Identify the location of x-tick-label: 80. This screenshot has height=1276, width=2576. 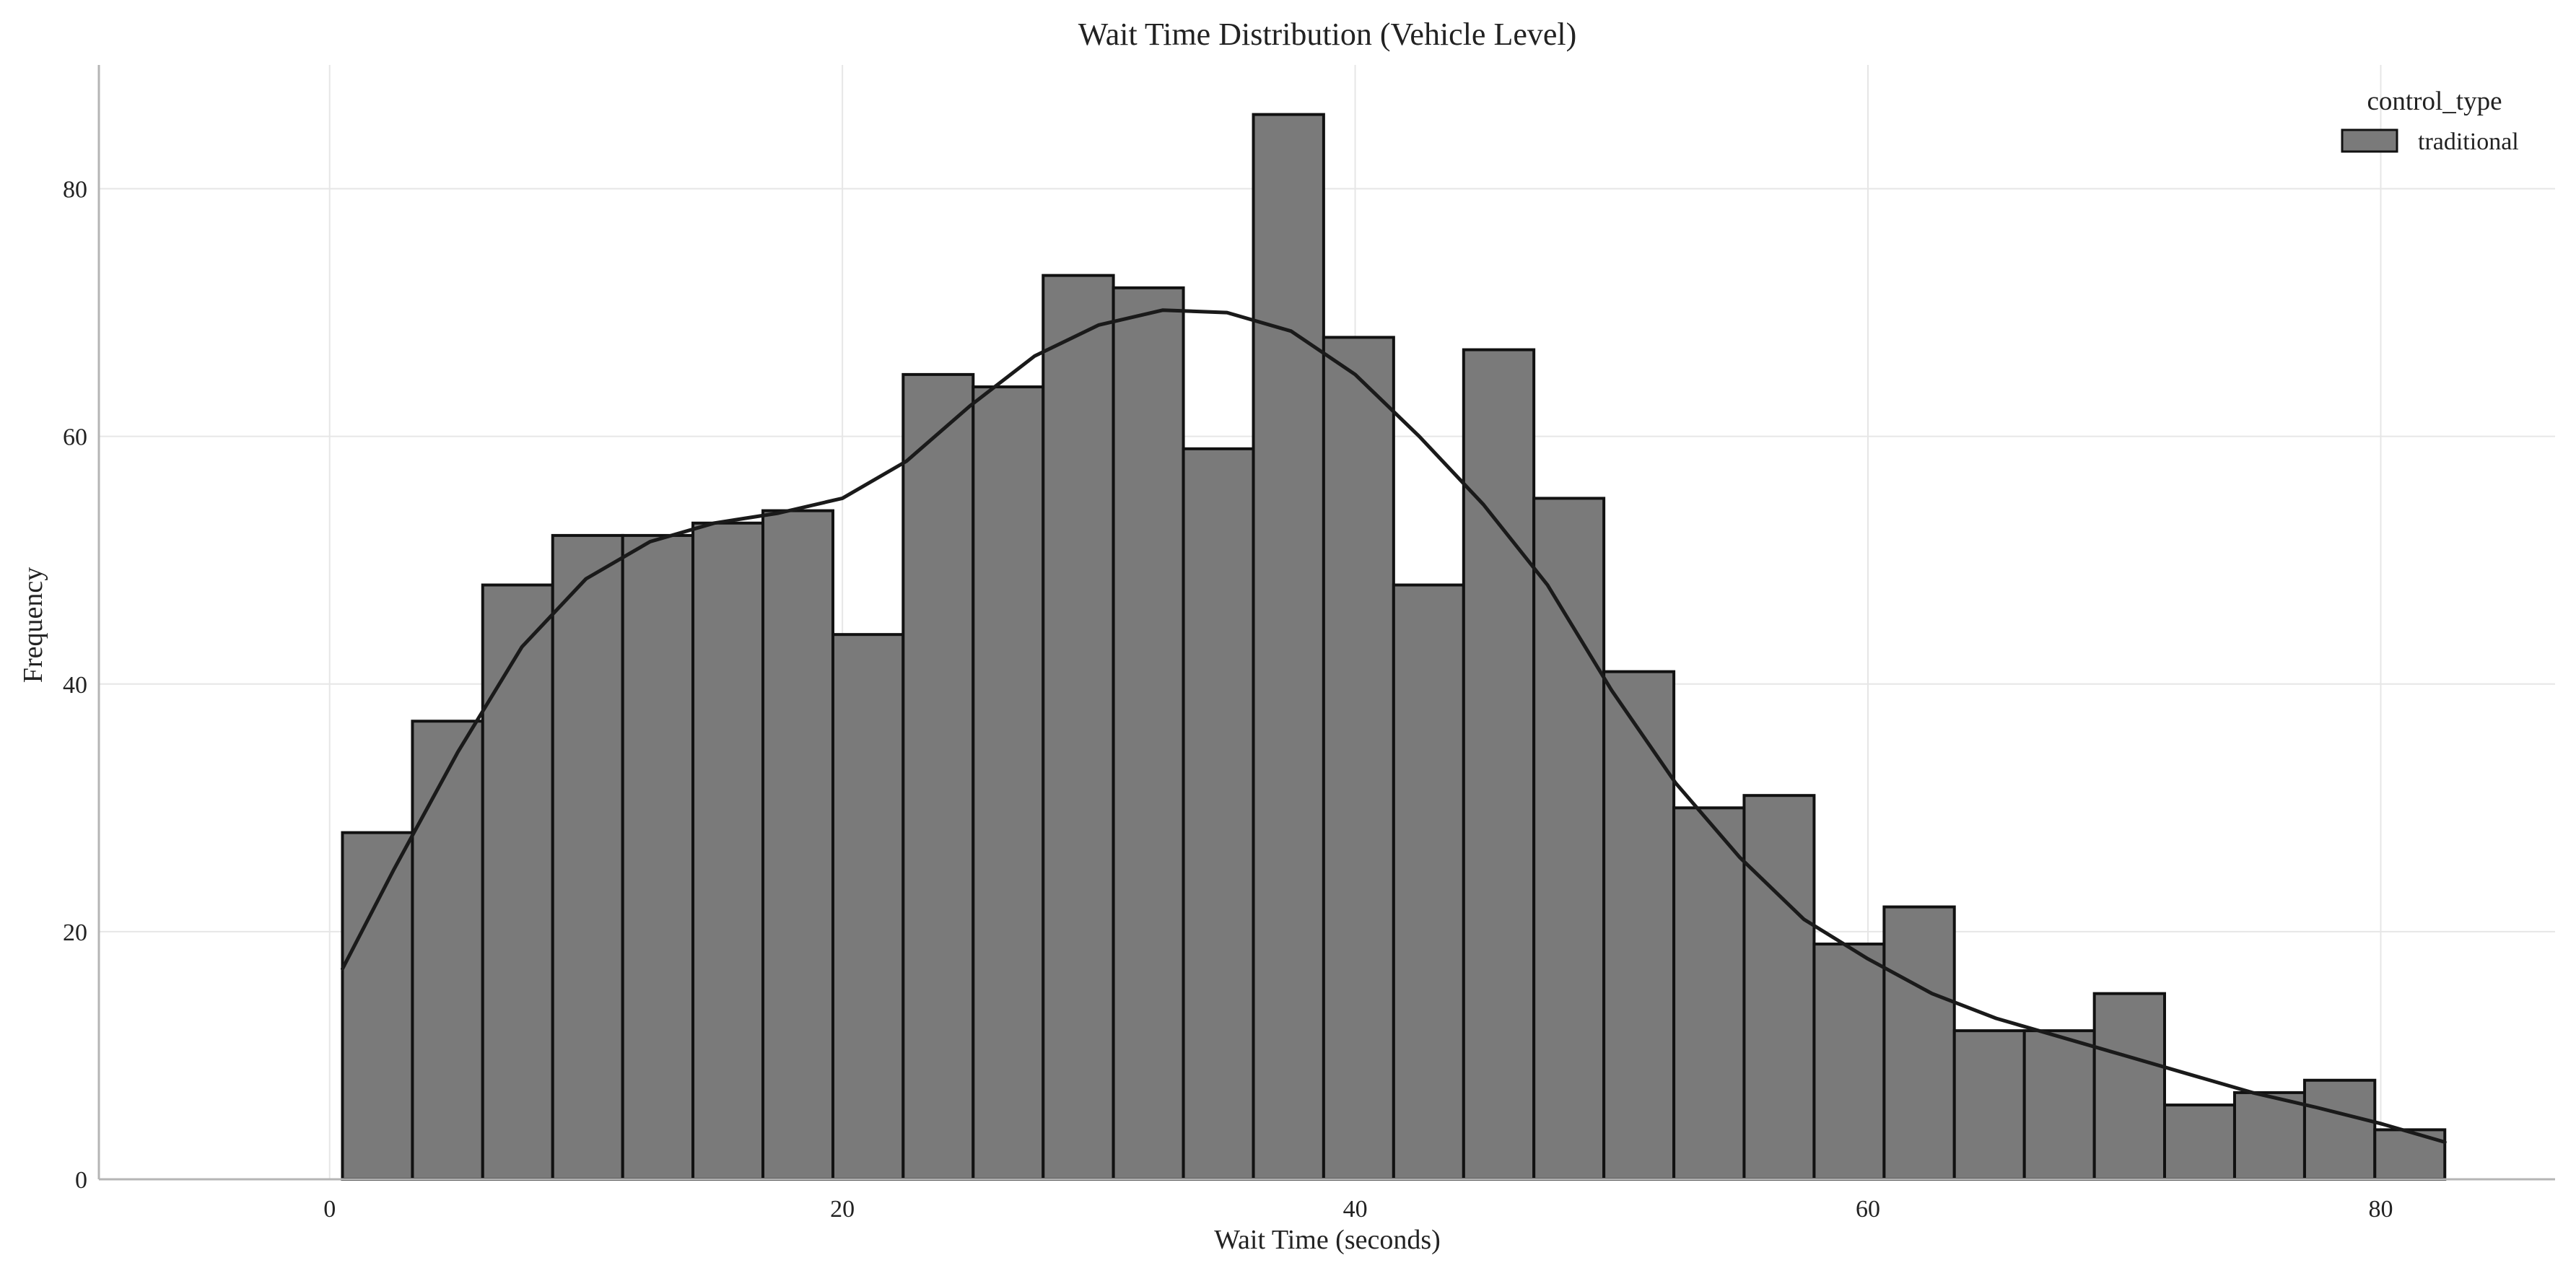
(2380, 1209).